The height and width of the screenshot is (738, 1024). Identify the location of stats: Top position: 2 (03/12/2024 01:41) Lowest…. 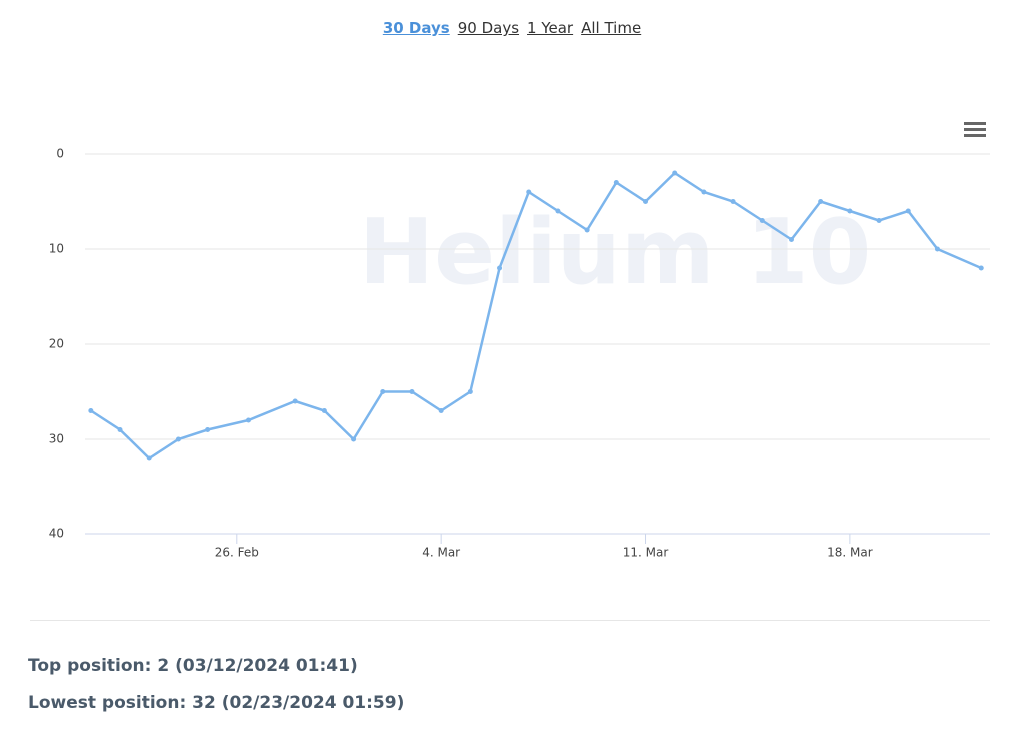
(216, 685).